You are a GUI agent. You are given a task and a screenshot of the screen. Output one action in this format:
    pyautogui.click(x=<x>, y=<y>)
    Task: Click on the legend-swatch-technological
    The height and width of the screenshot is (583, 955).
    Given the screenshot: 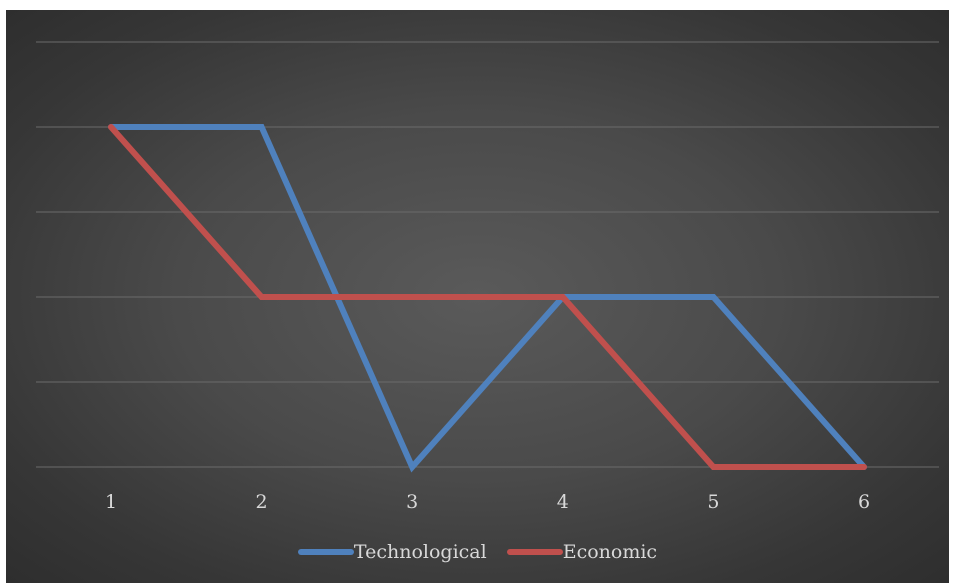 What is the action you would take?
    pyautogui.click(x=325, y=552)
    